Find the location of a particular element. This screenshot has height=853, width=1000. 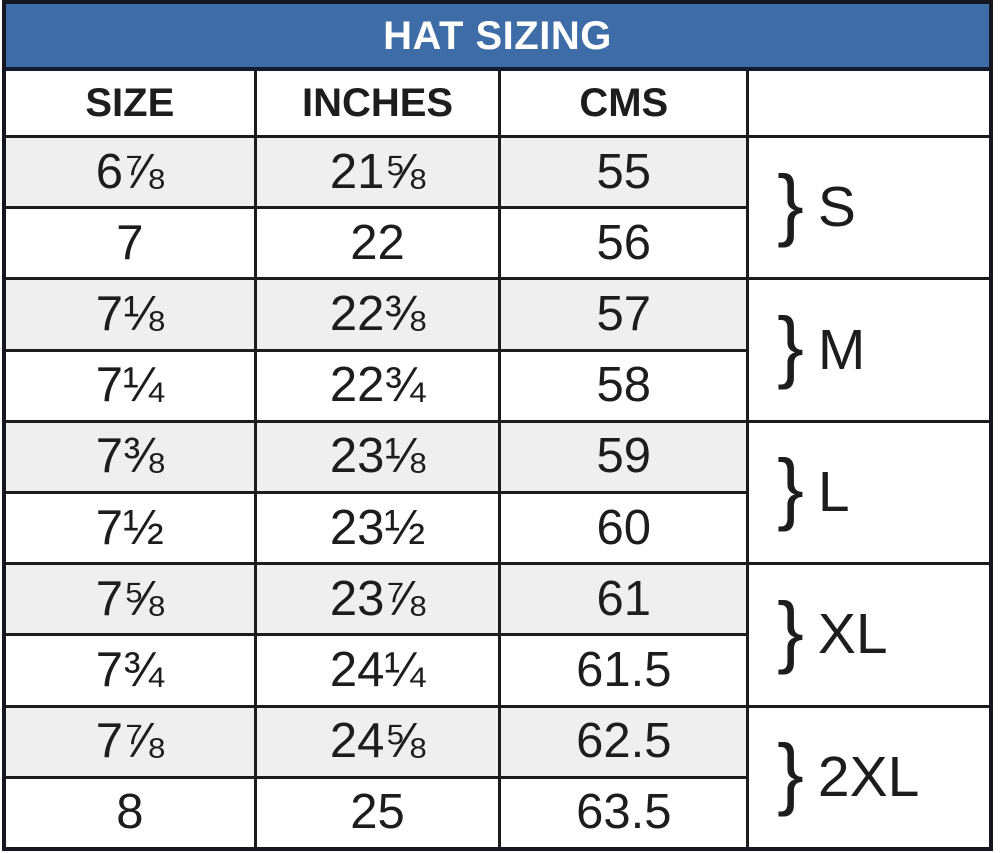

size-cell: 7⅛ is located at coordinates (130, 314).